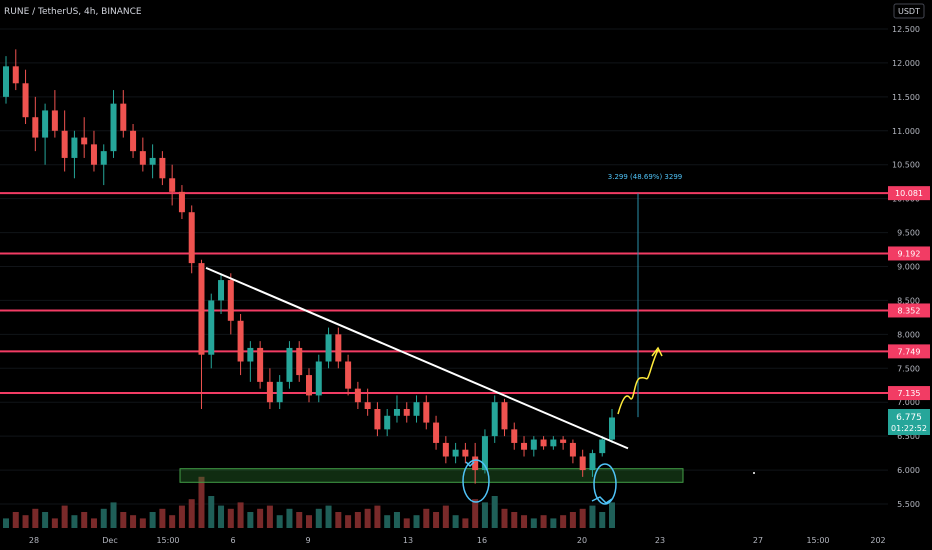 The width and height of the screenshot is (932, 550). What do you see at coordinates (909, 422) in the screenshot?
I see `last-price-tag: 6.775 01:22:52` at bounding box center [909, 422].